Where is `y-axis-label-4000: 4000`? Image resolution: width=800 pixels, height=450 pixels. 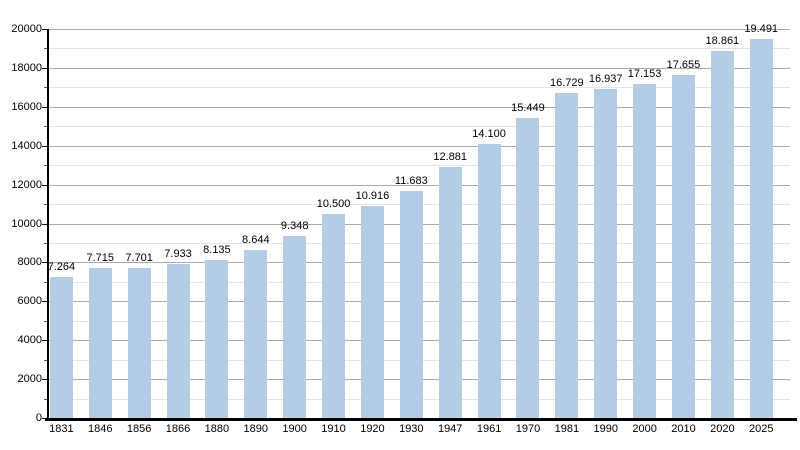
y-axis-label-4000: 4000 is located at coordinates (29, 340).